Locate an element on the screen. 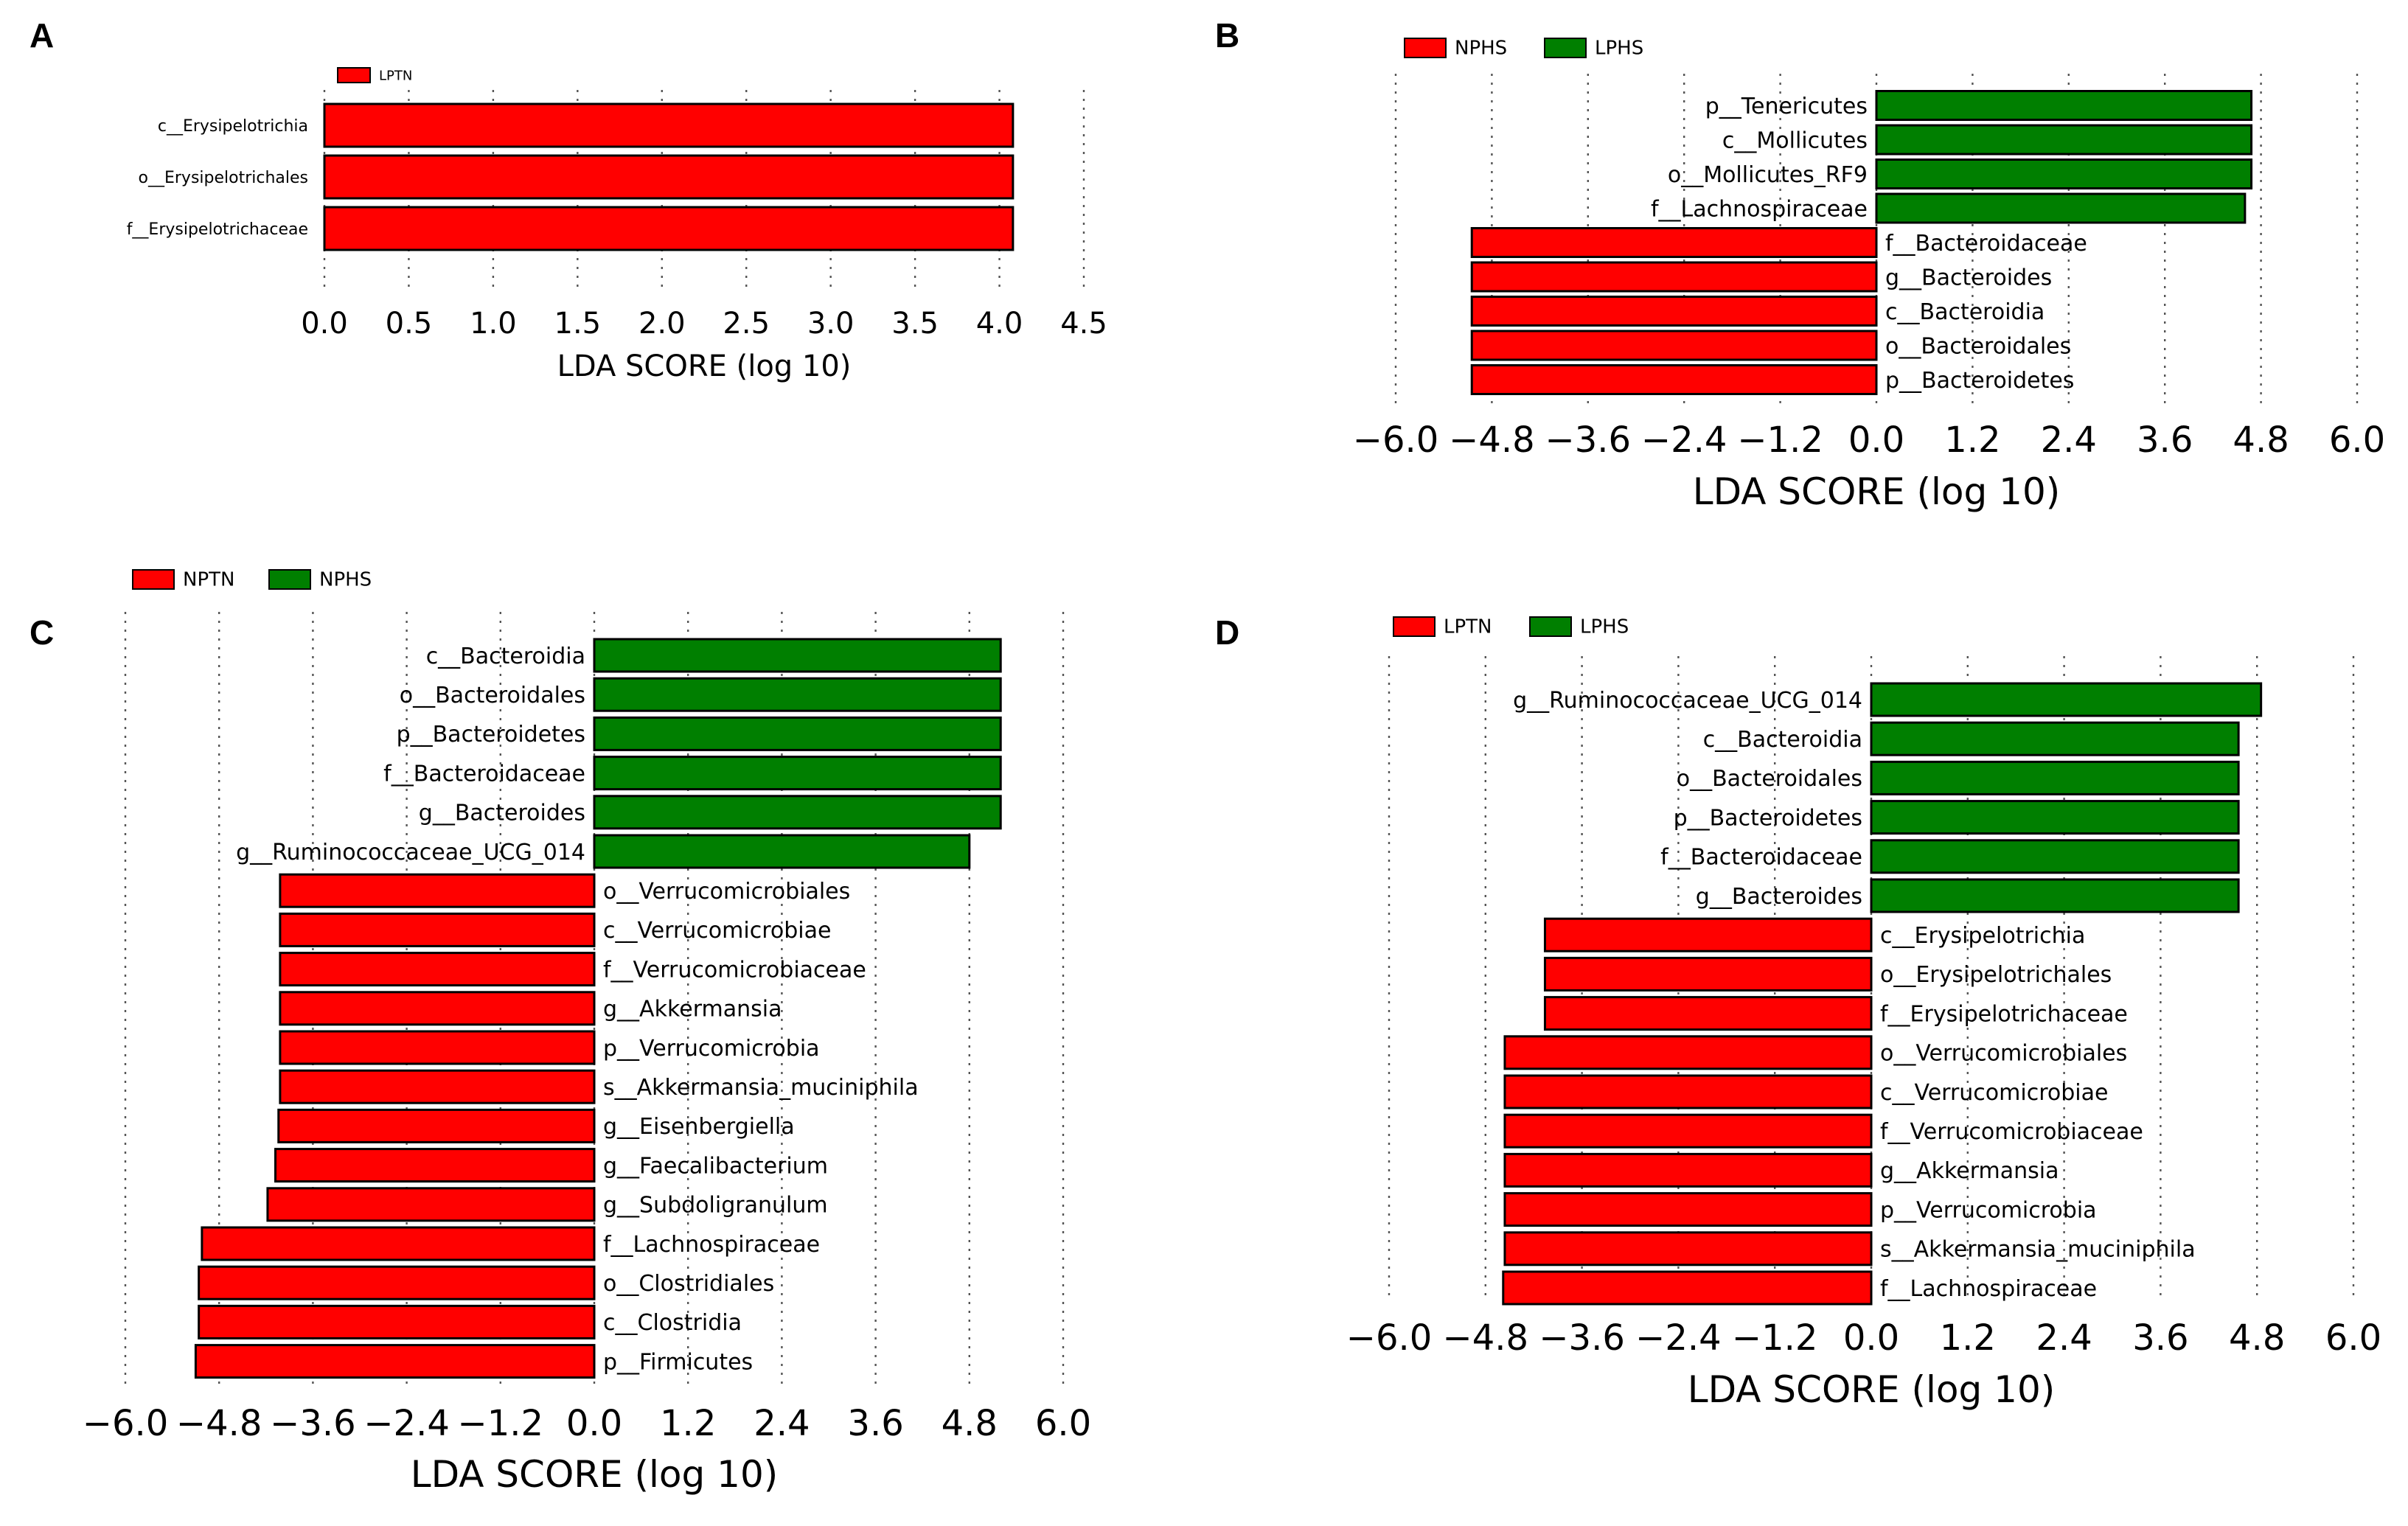 This screenshot has height=1526, width=2408. x-tick-label: 1.5 is located at coordinates (578, 324).